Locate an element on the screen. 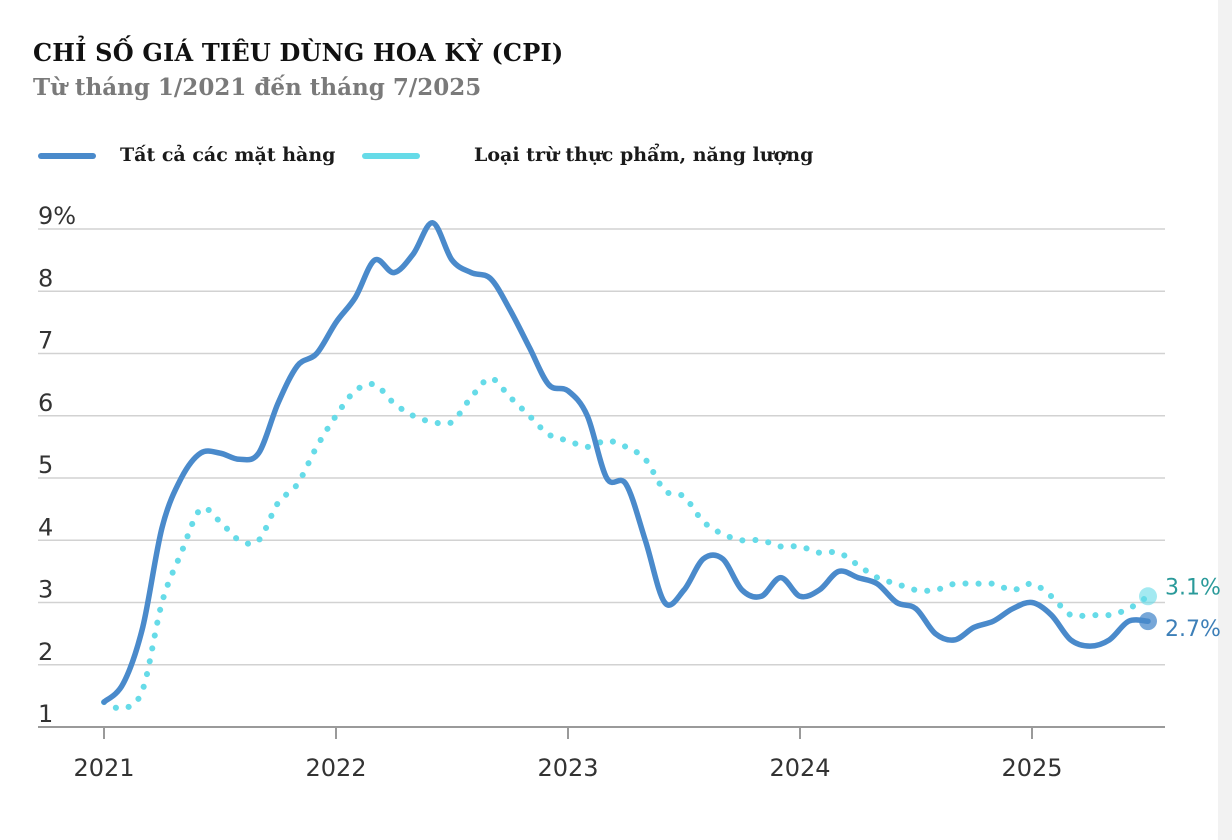 This screenshot has width=1232, height=840. y-tick-label: 3 is located at coordinates (45, 590).